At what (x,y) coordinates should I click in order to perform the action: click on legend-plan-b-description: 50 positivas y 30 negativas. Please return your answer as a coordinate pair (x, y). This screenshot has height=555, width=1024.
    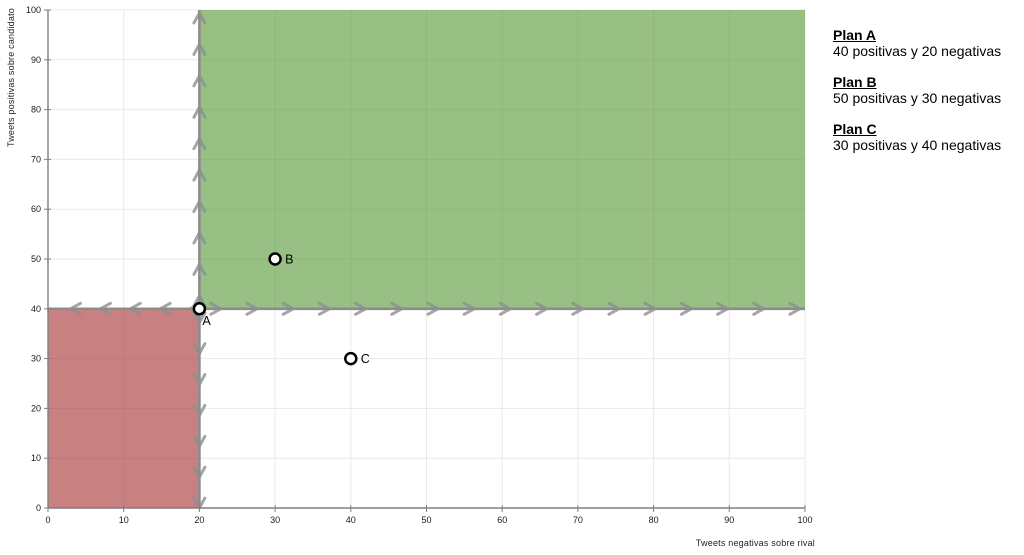
    Looking at the image, I should click on (917, 98).